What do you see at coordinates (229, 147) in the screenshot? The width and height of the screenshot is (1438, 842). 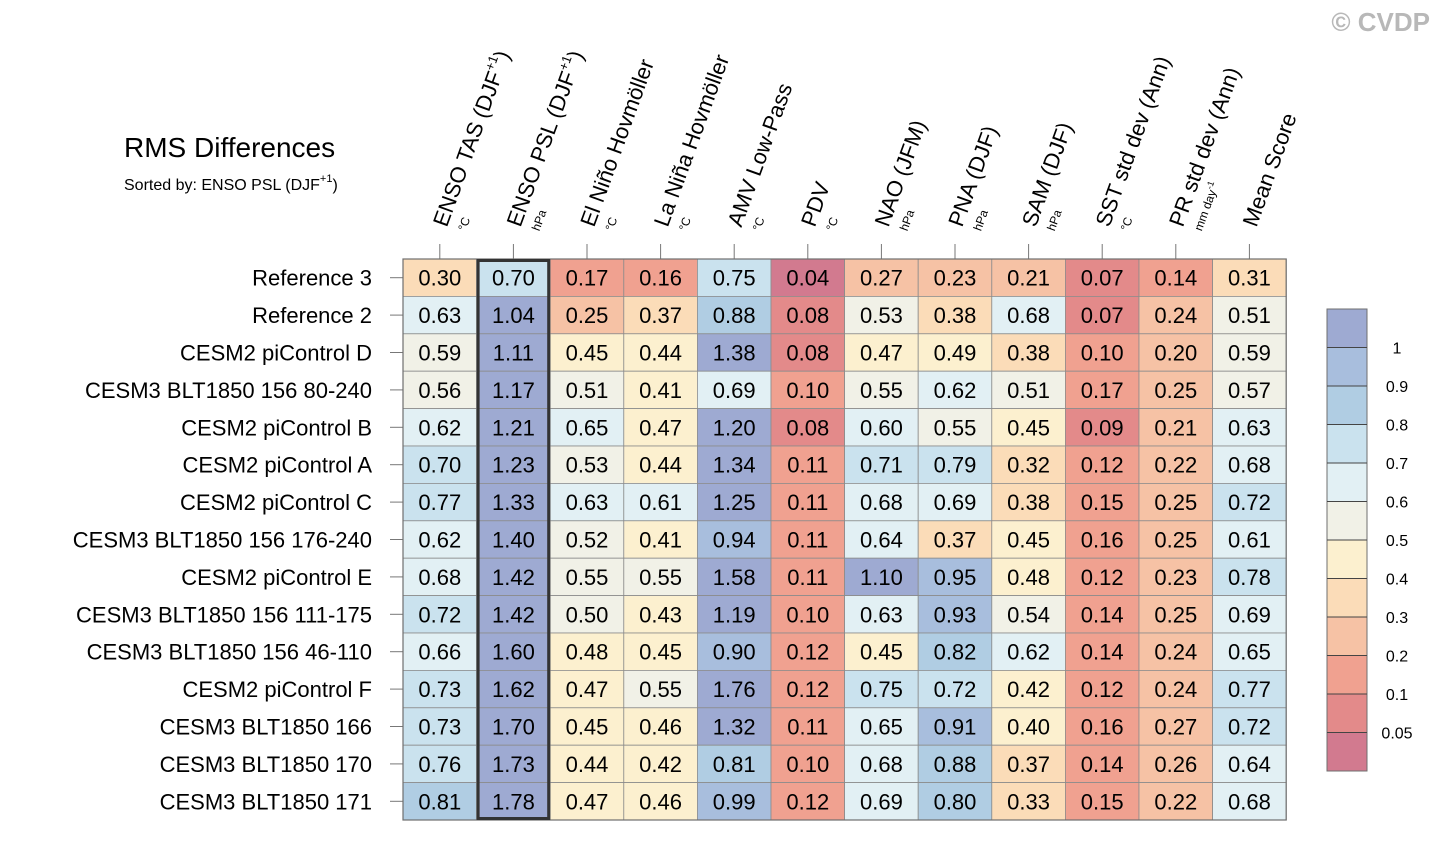 I see `chart-title: RMS Differences` at bounding box center [229, 147].